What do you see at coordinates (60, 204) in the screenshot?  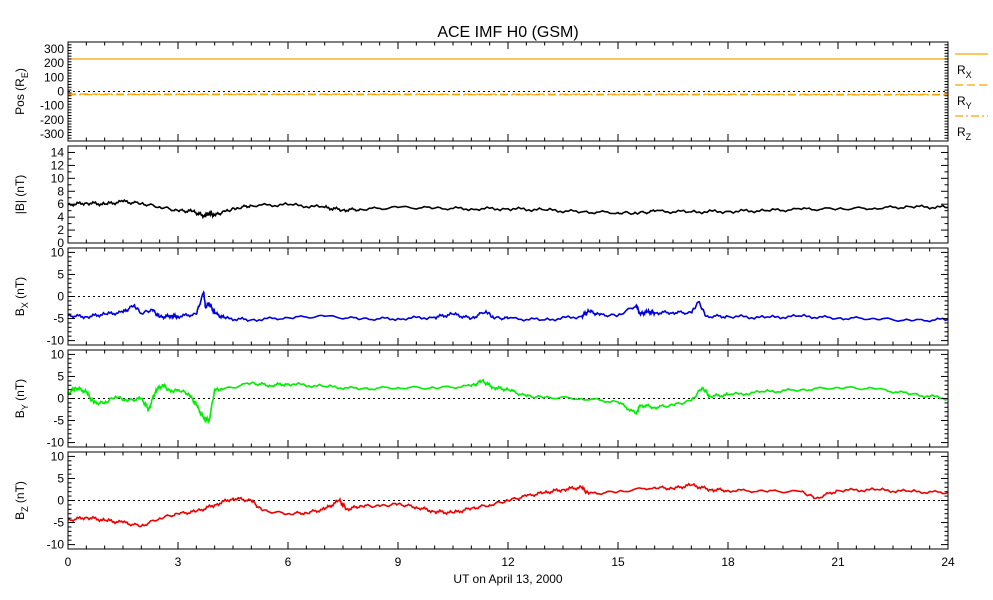 I see `y-tick-label: 6` at bounding box center [60, 204].